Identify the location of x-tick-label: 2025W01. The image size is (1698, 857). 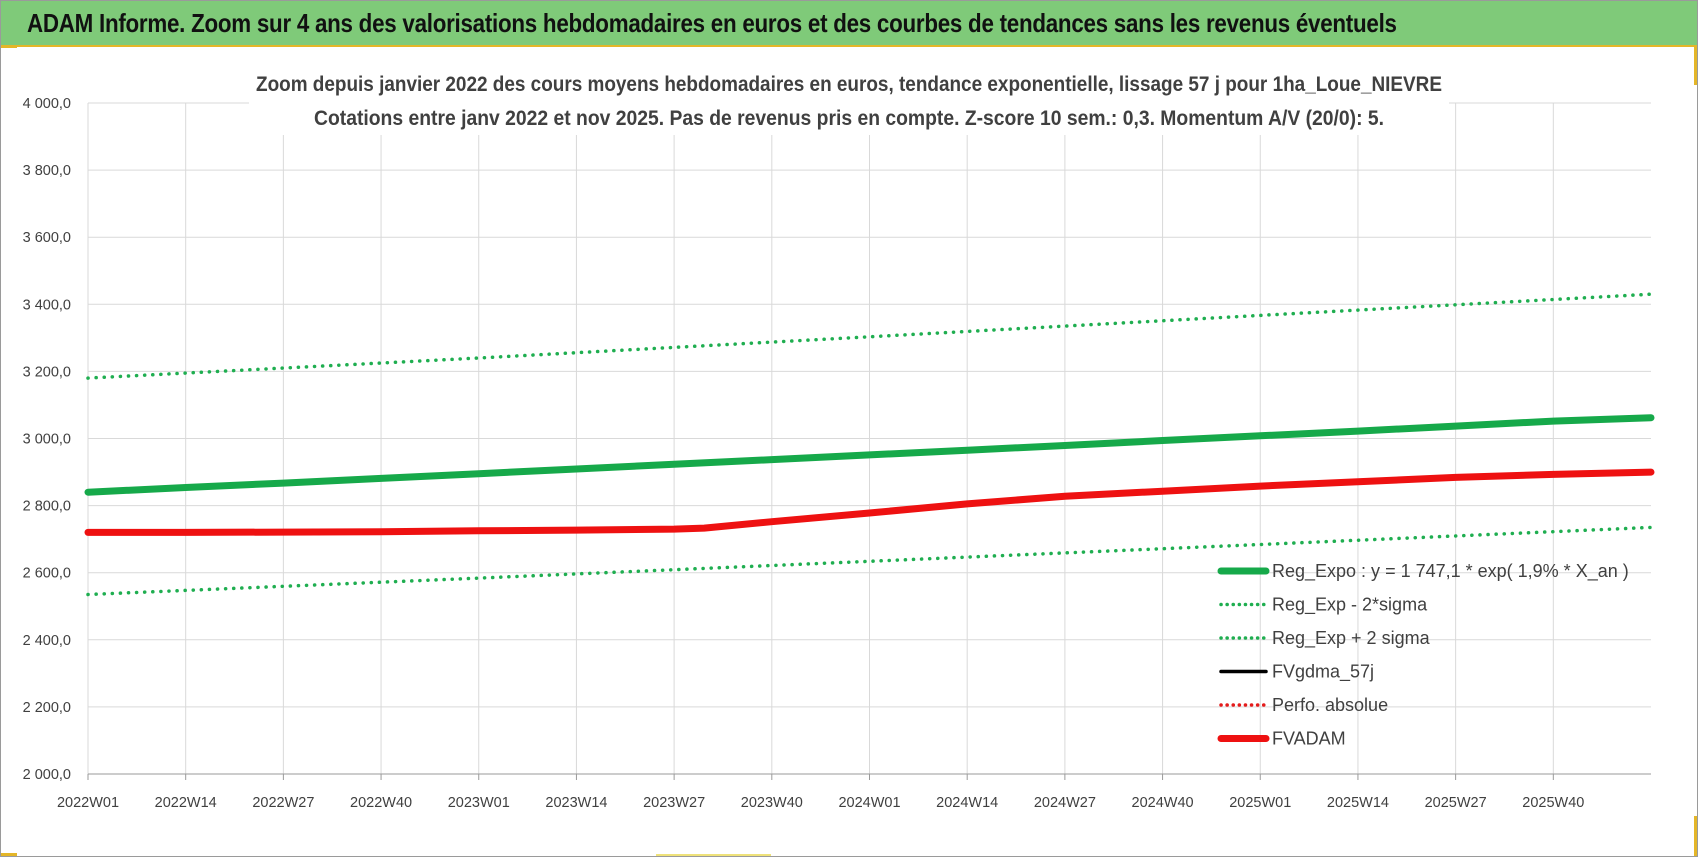
(1260, 803).